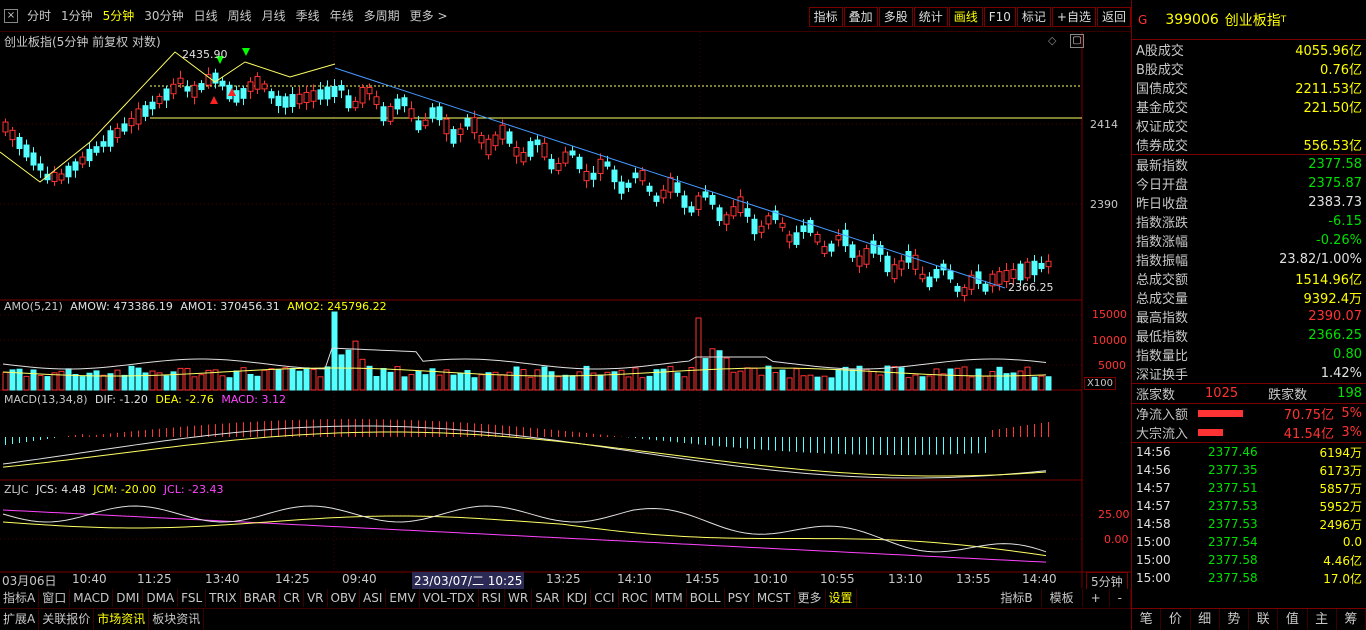  What do you see at coordinates (1234, 619) in the screenshot?
I see `quote-tab-3: 势` at bounding box center [1234, 619].